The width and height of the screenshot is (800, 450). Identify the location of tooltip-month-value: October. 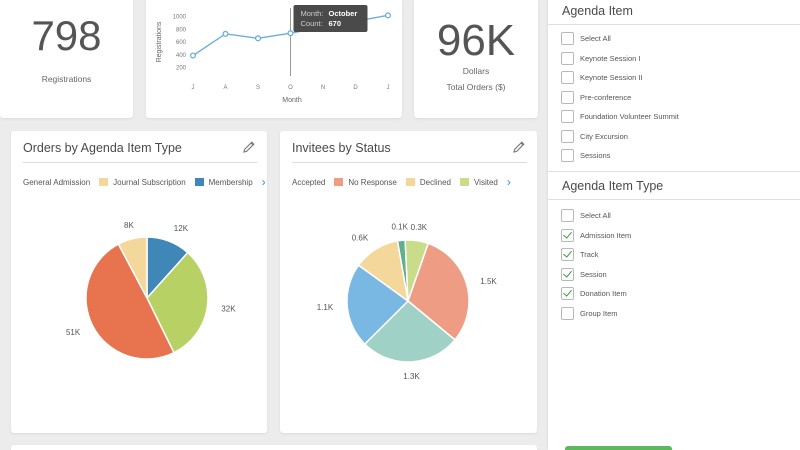
(343, 13).